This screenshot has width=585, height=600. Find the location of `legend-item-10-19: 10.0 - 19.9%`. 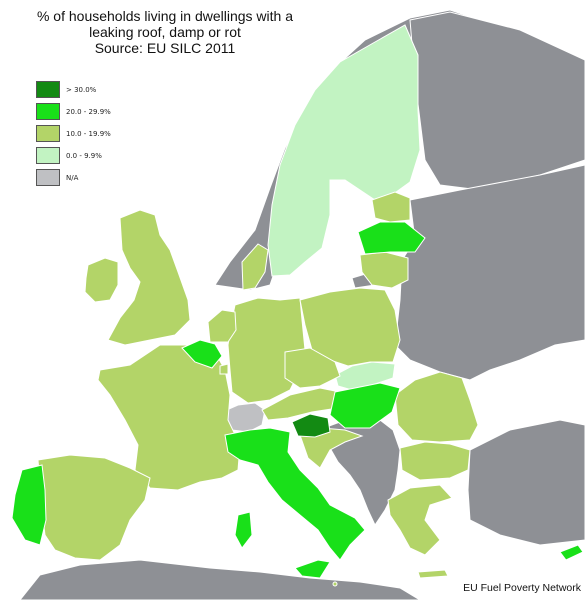

legend-item-10-19: 10.0 - 19.9% is located at coordinates (73, 133).